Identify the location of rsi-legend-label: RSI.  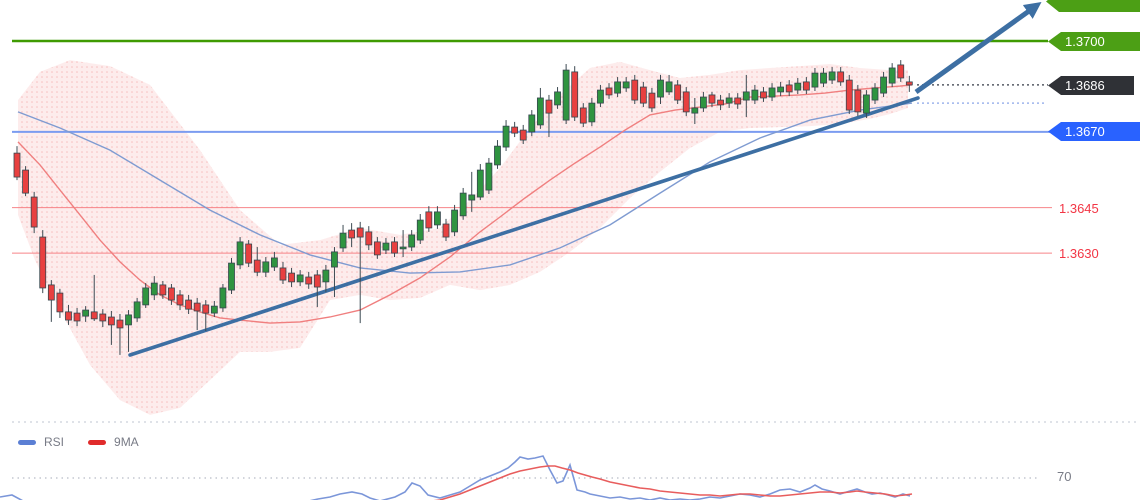
(54, 442).